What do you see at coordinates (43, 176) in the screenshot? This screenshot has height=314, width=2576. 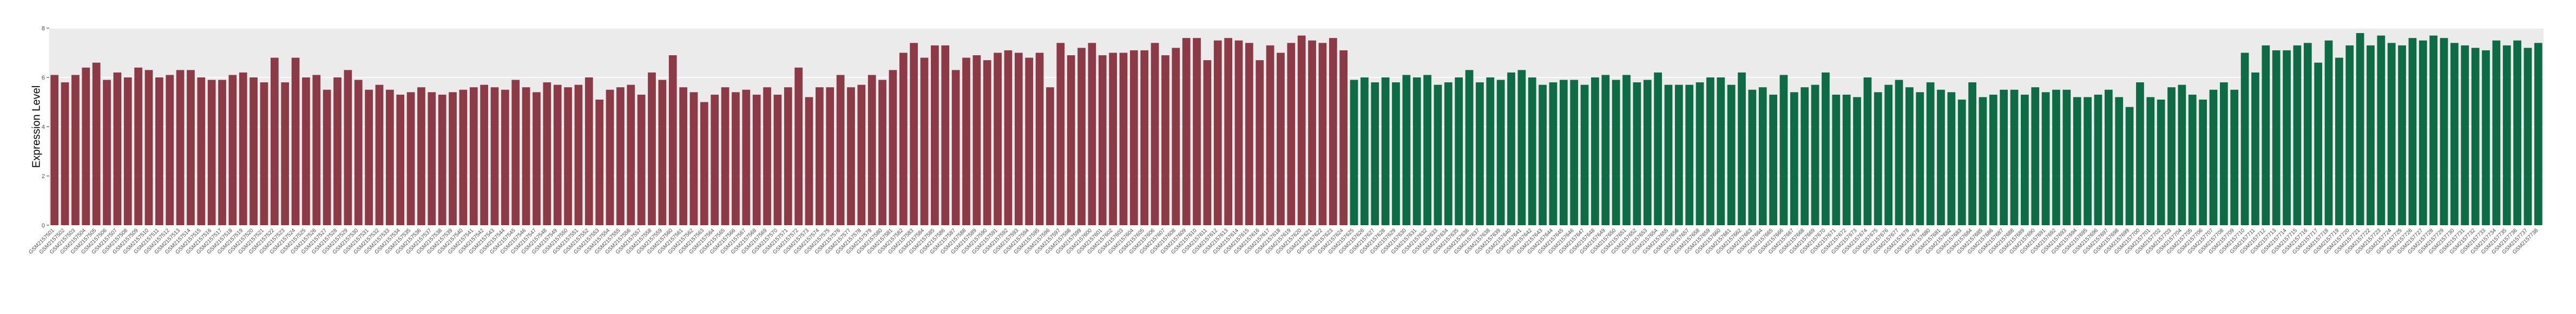 I see `y-tick-label: 2` at bounding box center [43, 176].